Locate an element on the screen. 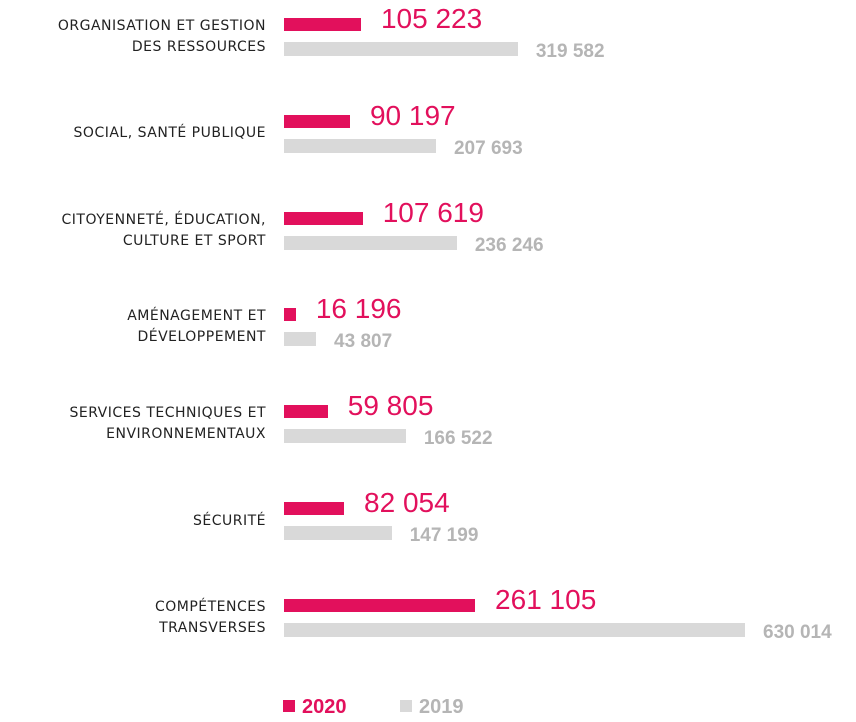 The height and width of the screenshot is (722, 856). category-label: SOCIAL, SANTÉ PUBLIQUE is located at coordinates (169, 133).